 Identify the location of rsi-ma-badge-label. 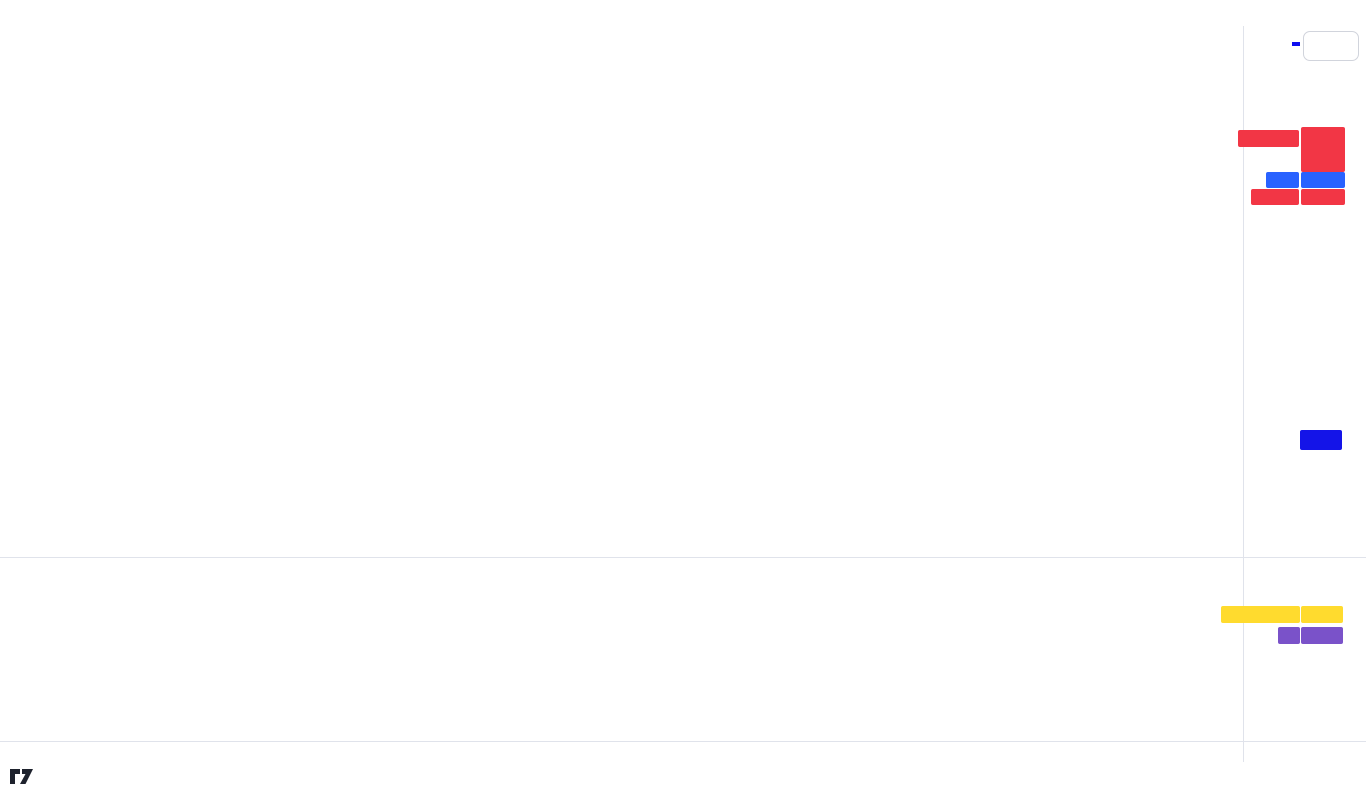
(1260, 614).